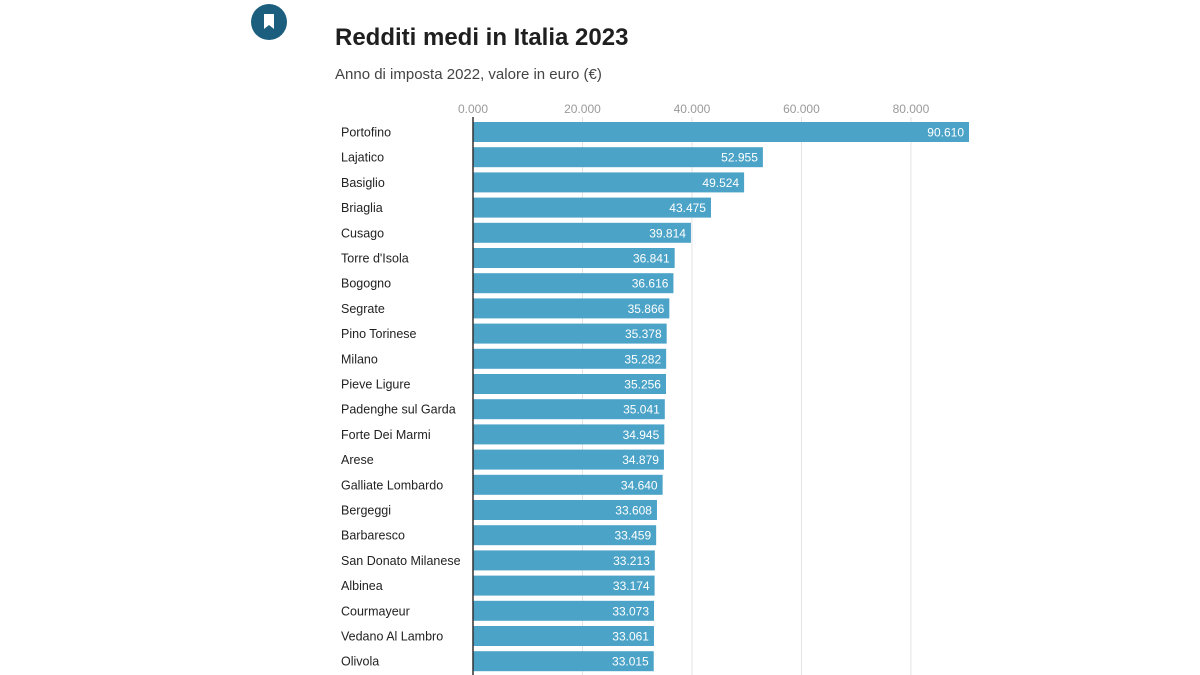 Image resolution: width=1200 pixels, height=675 pixels. I want to click on value-label: 35.378, so click(643, 334).